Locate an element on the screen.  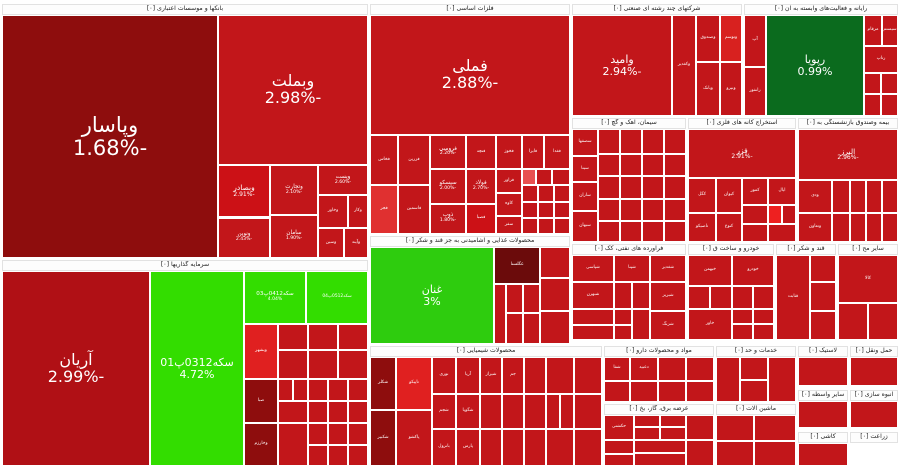
treemap-cell: ونوین -2.43% is located at coordinates (244, 237).